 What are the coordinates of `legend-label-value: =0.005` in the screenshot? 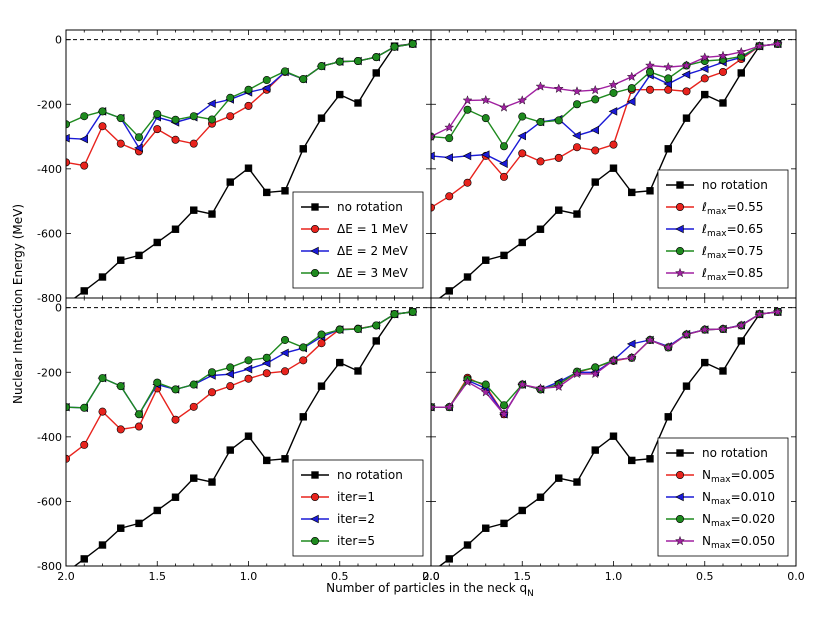 It's located at (753, 475).